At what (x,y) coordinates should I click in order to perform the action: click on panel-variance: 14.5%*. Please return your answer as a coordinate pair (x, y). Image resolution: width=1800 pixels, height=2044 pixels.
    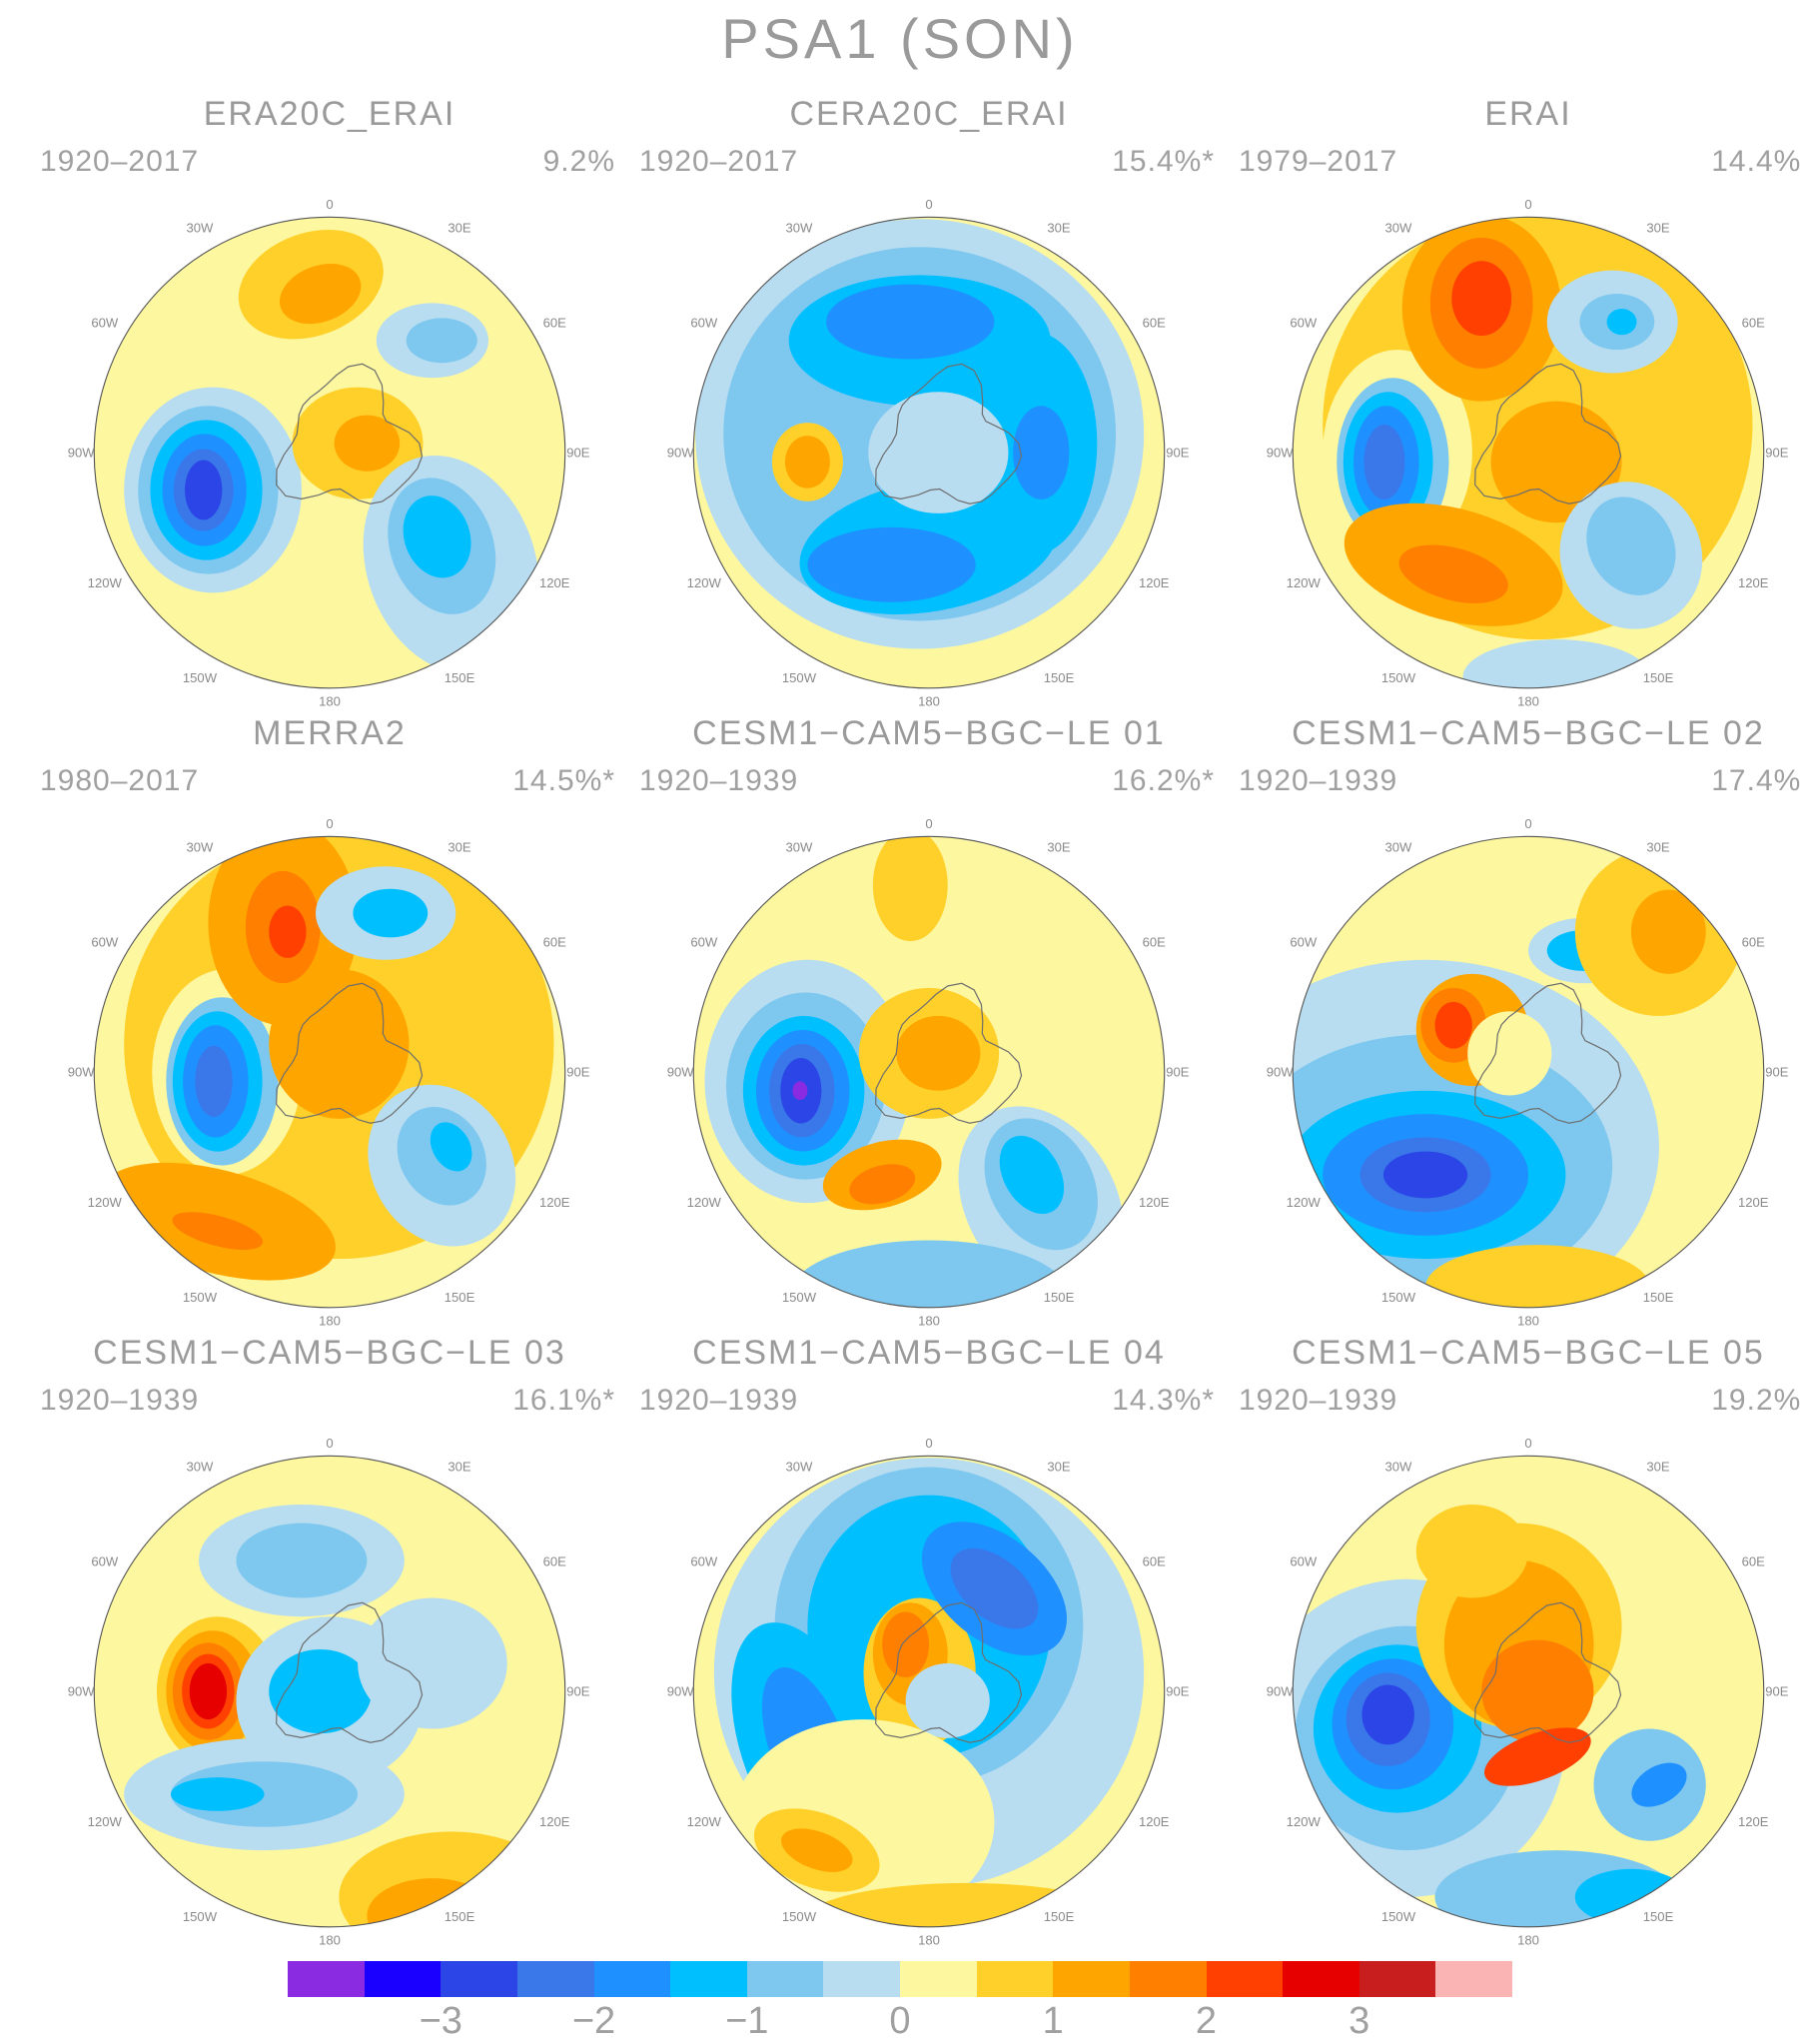
    Looking at the image, I should click on (563, 780).